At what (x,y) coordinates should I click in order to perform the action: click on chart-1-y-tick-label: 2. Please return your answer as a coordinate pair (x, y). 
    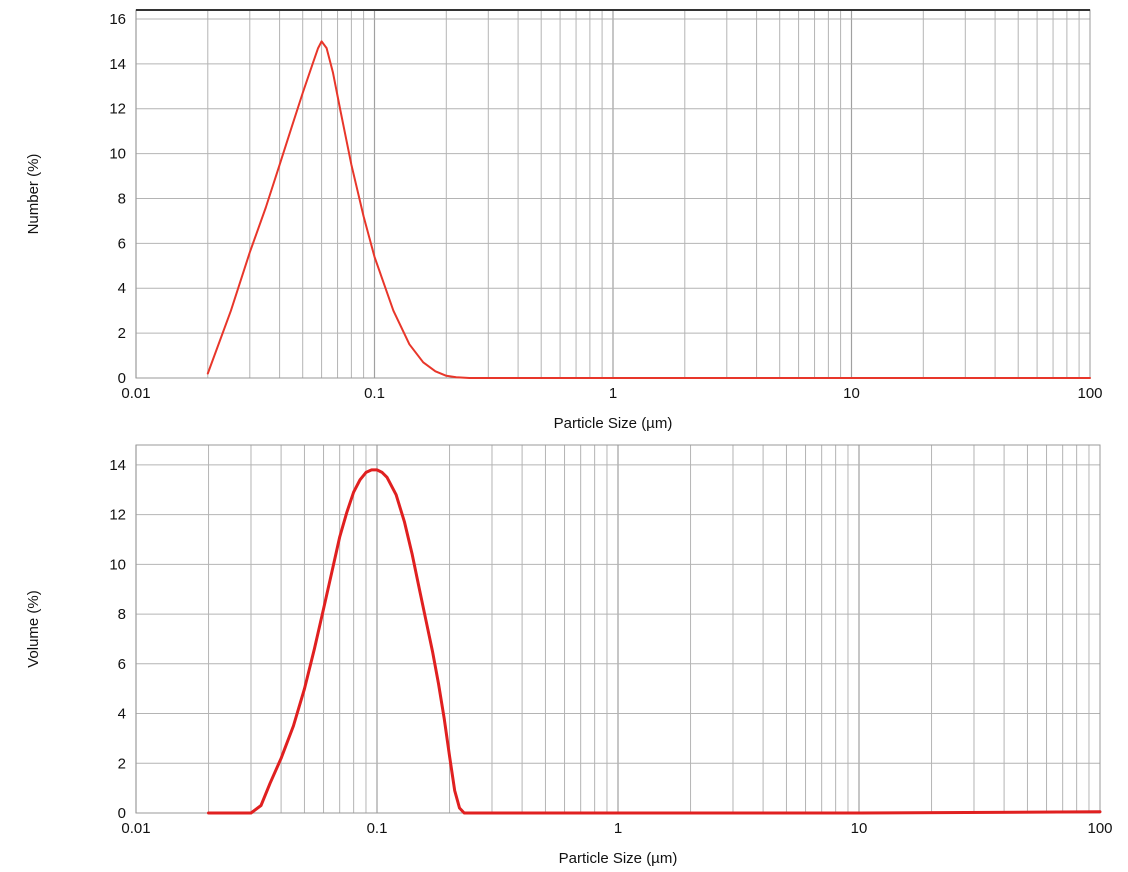
    Looking at the image, I should click on (122, 763).